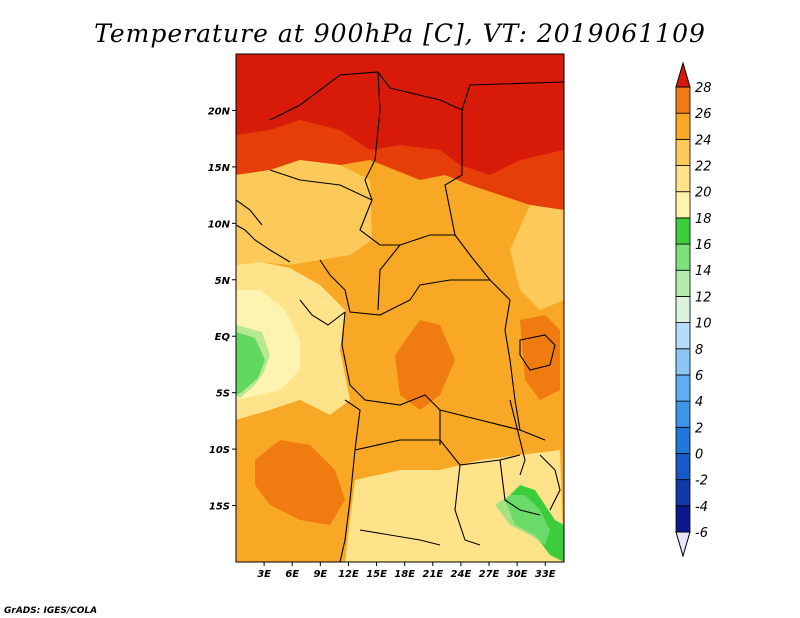  Describe the element at coordinates (223, 337) in the screenshot. I see `y-tick-label: EQ` at that location.